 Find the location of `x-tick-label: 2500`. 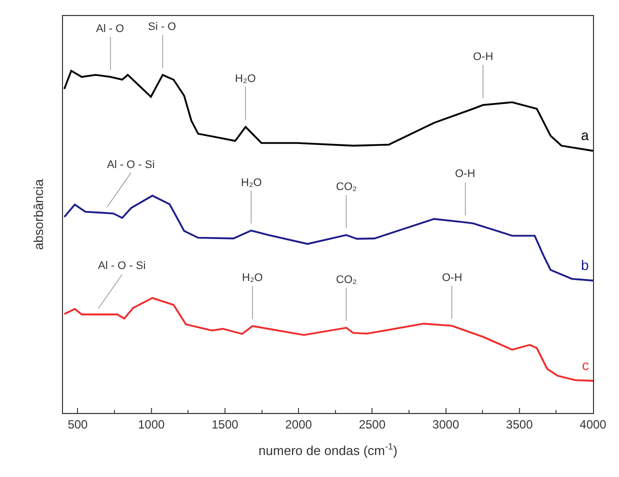

x-tick-label: 2500 is located at coordinates (372, 424).